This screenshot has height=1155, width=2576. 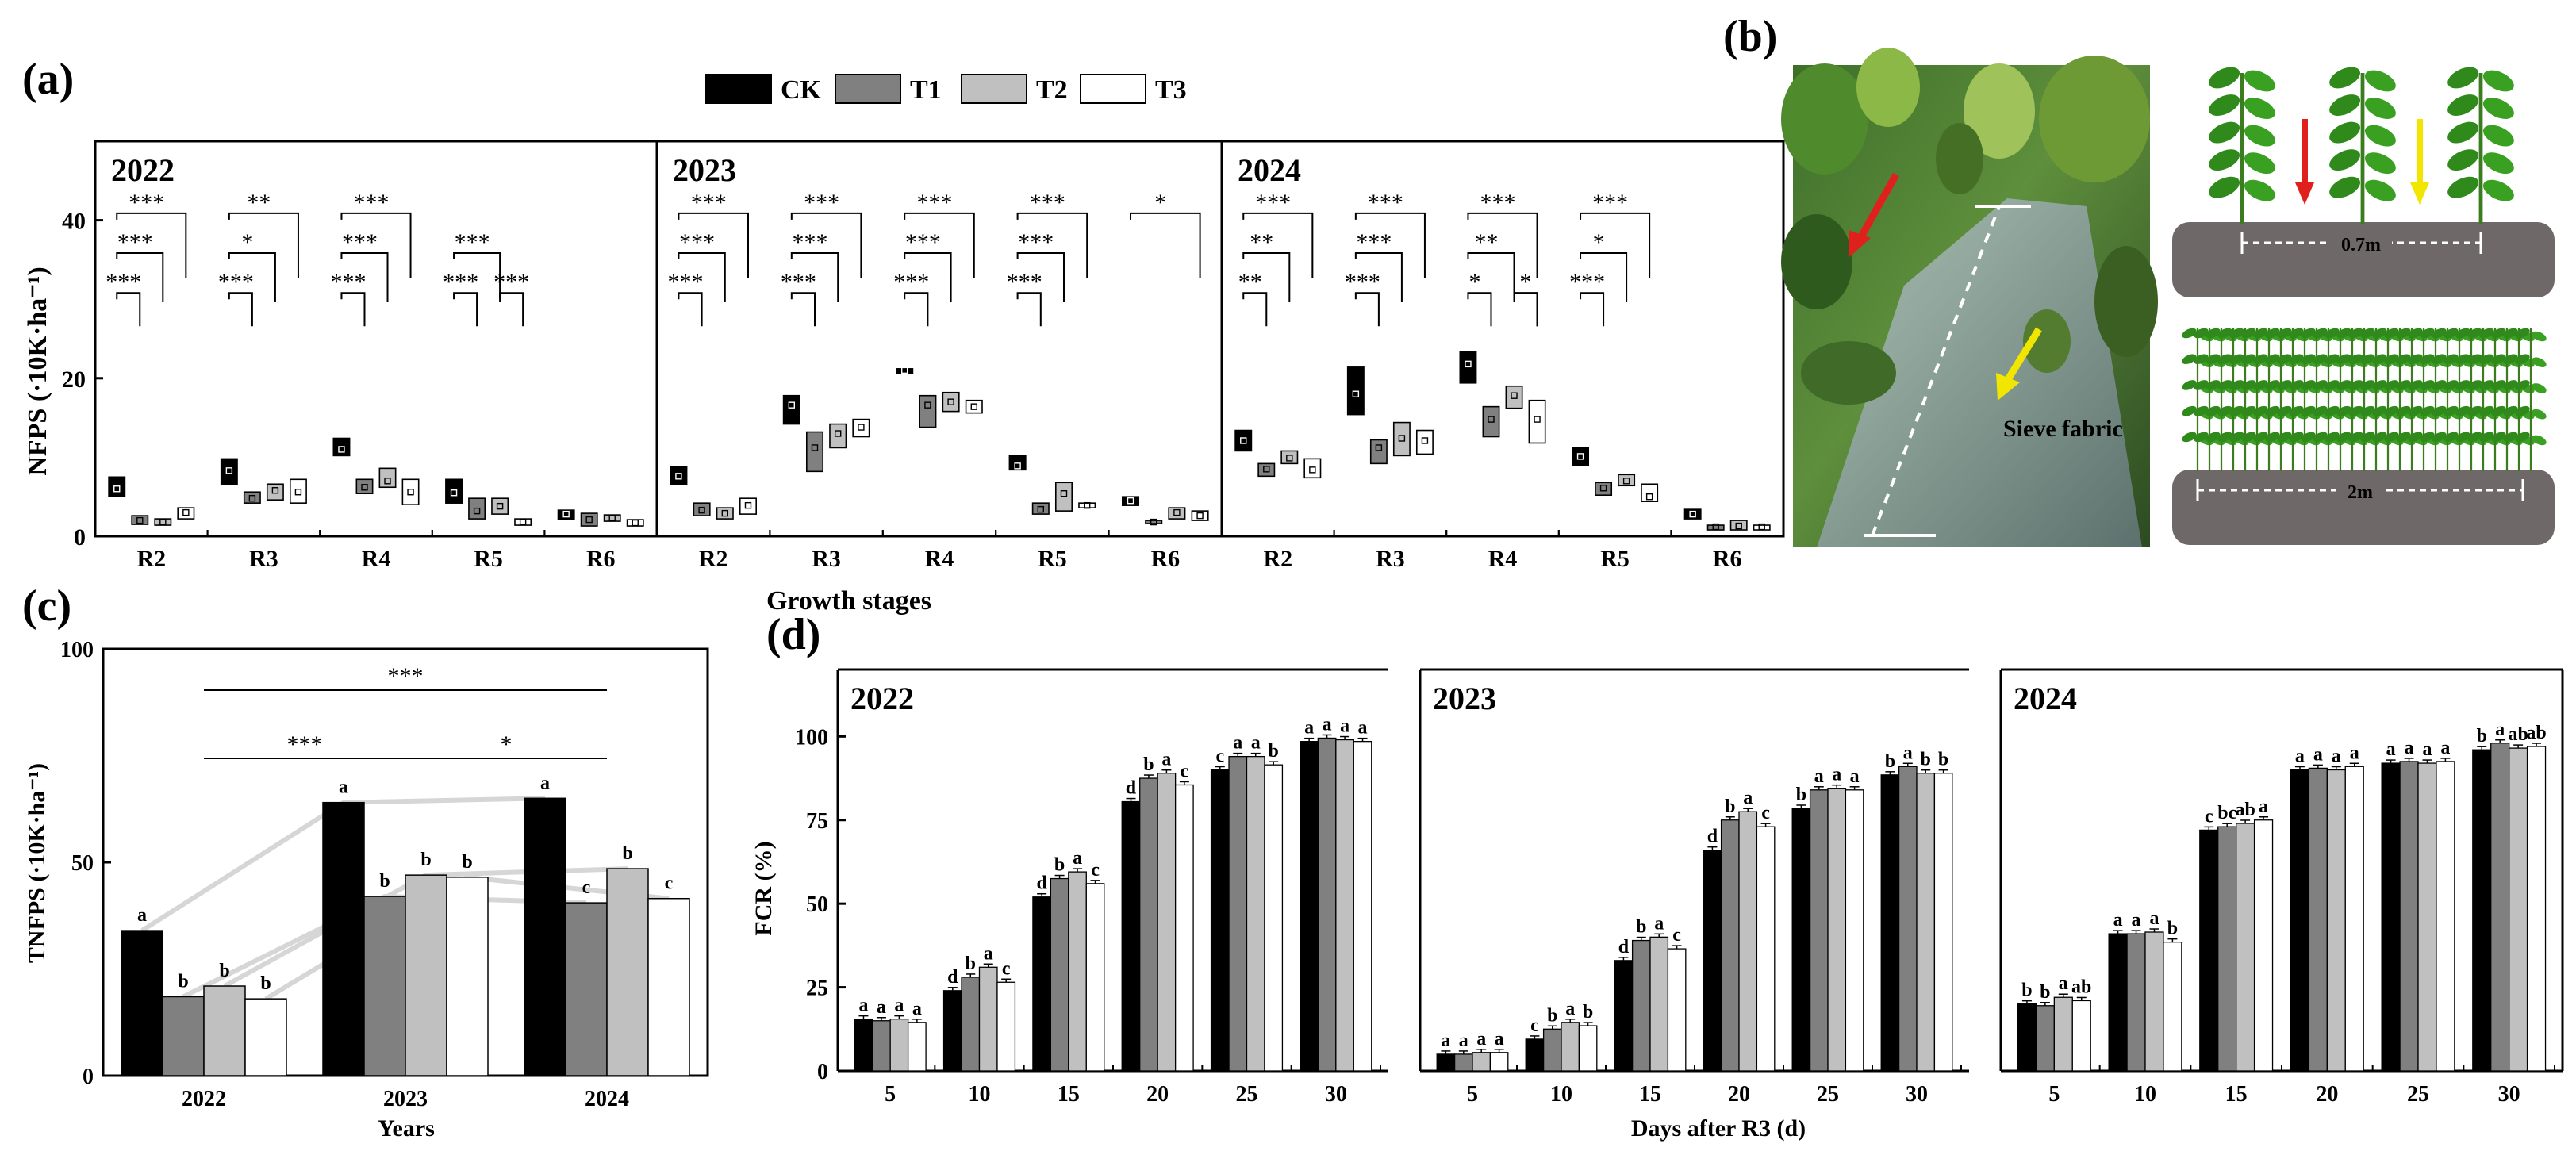 I want to click on box-2023-R4-T1, so click(x=928, y=411).